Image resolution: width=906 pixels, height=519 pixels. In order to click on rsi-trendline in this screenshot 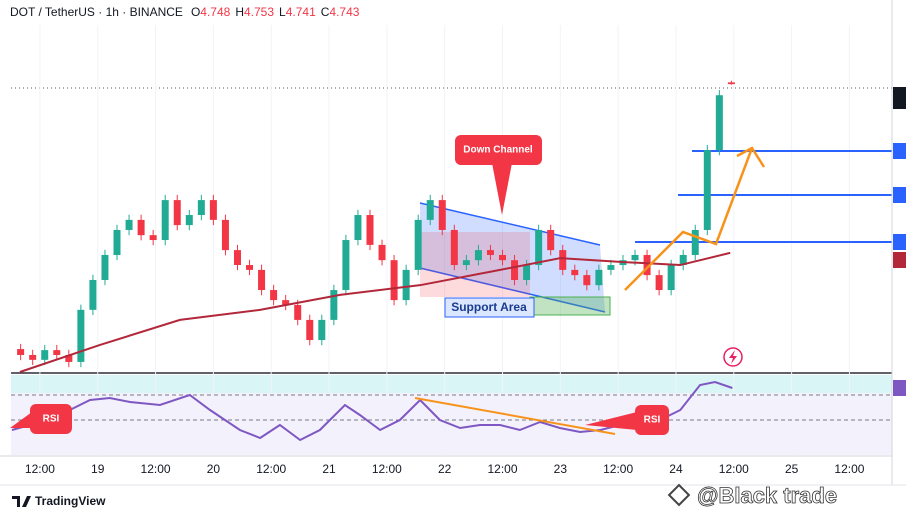, I will do `click(515, 416)`.